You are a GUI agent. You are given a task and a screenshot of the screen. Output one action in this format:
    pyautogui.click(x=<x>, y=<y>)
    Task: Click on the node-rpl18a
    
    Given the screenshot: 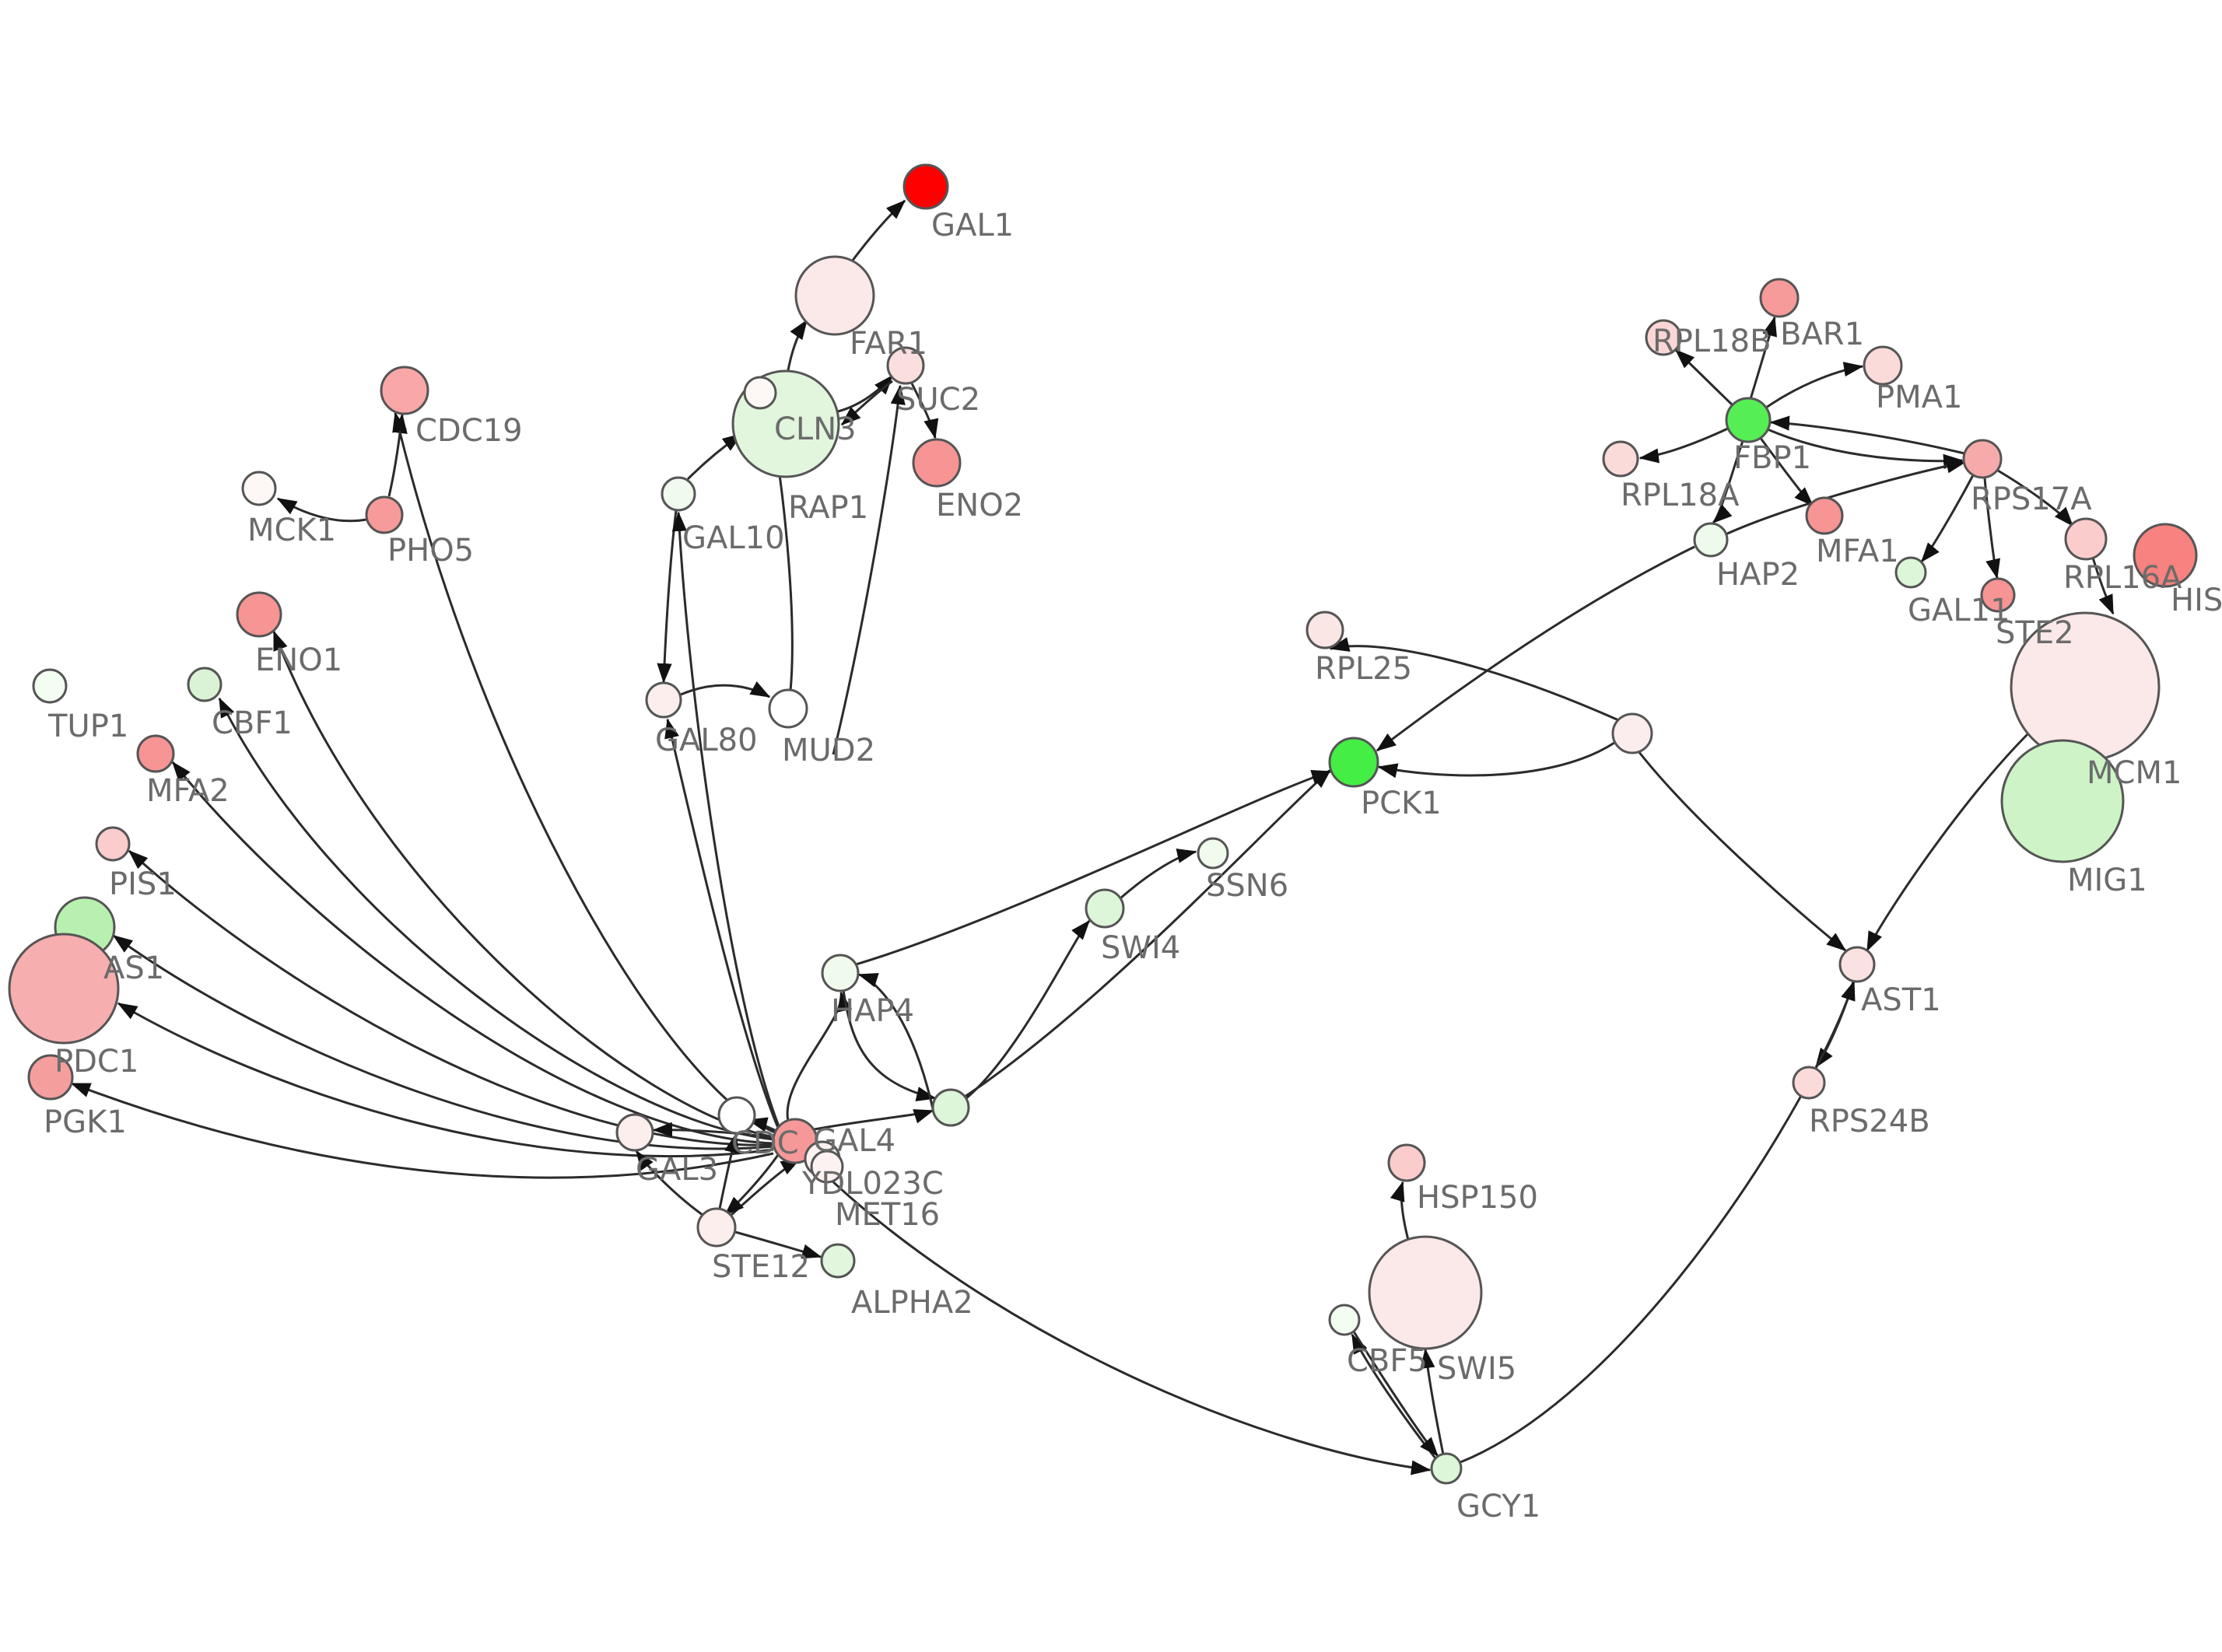 What is the action you would take?
    pyautogui.click(x=1620, y=459)
    